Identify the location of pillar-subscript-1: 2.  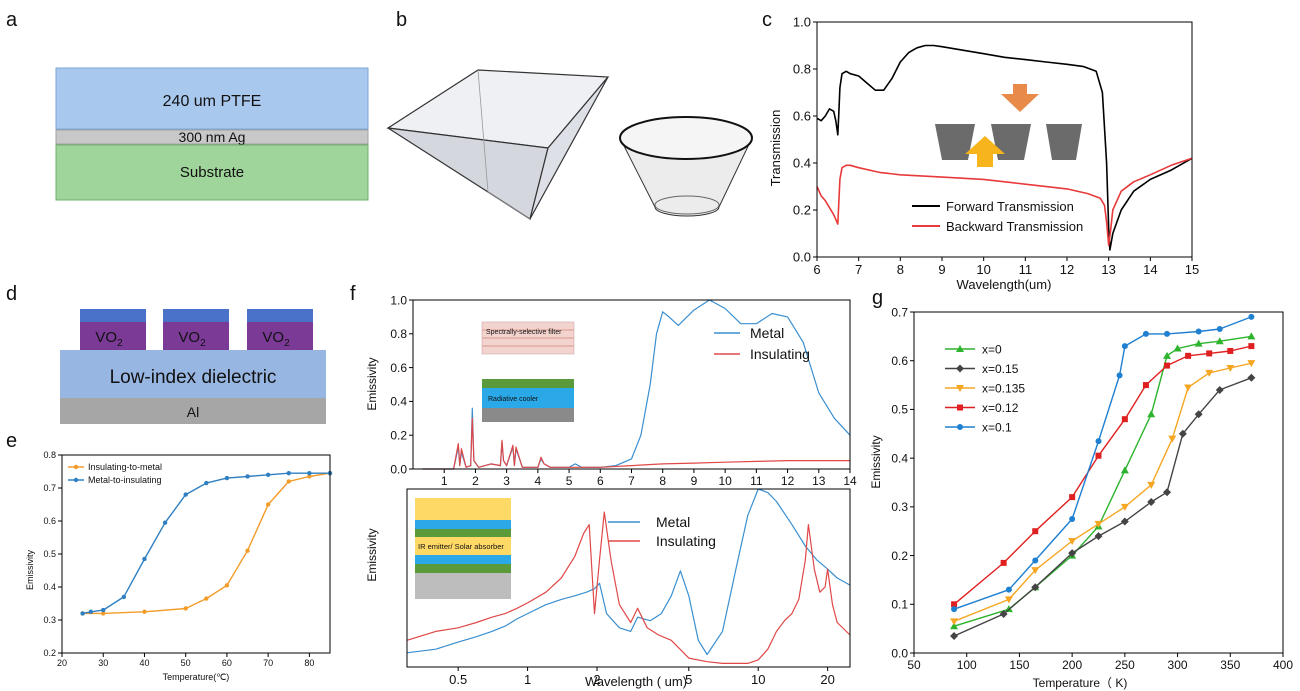
(120, 343).